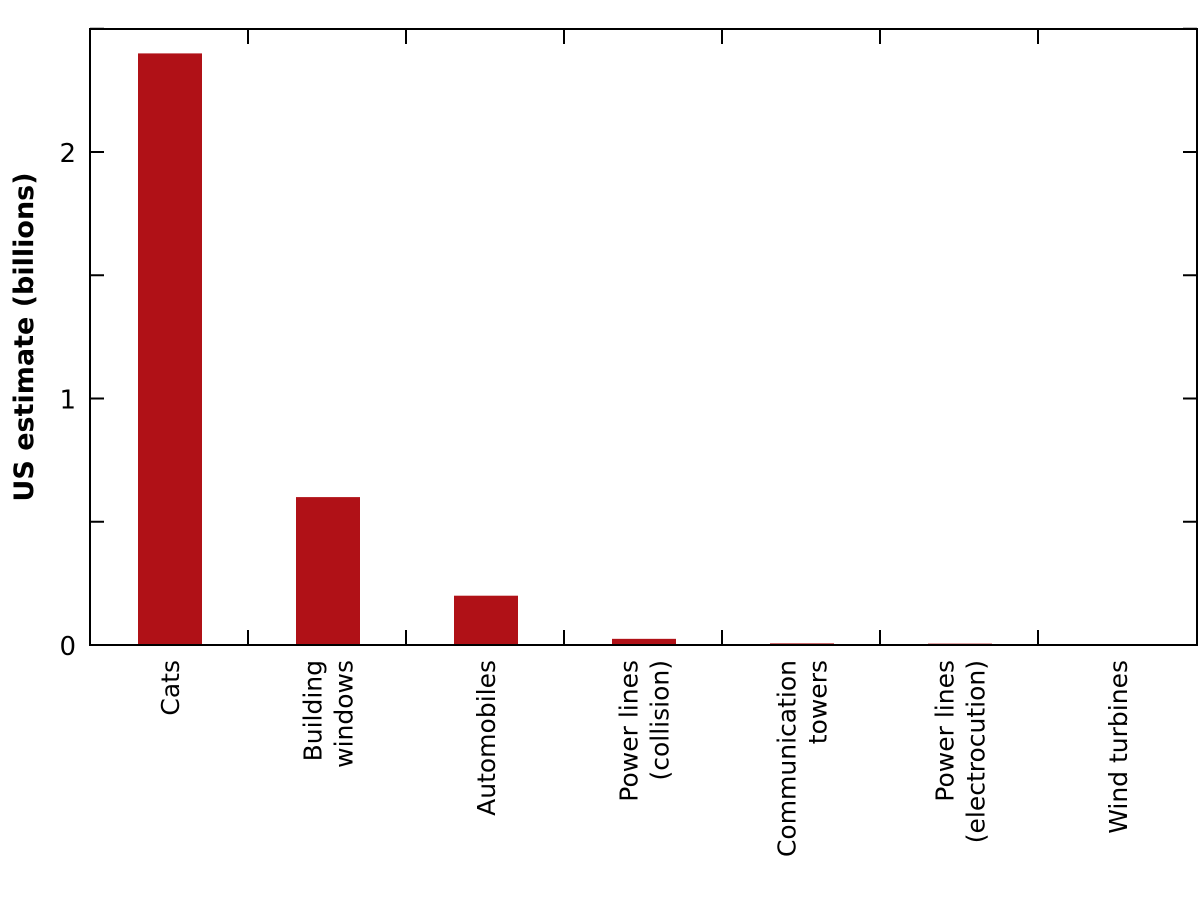 This screenshot has width=1200, height=901. Describe the element at coordinates (344, 714) in the screenshot. I see `x-category-label-line: windows` at that location.